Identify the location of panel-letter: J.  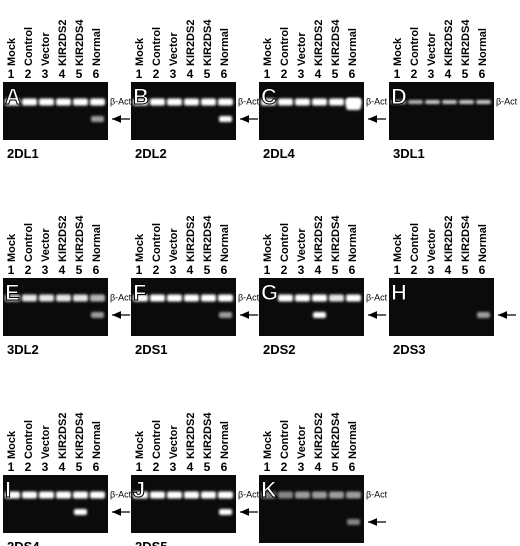
(139, 489).